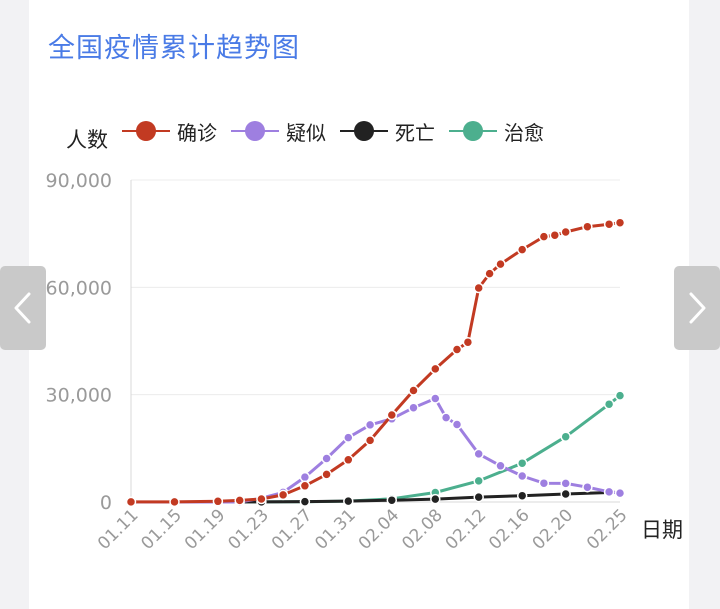  What do you see at coordinates (524, 132) in the screenshot?
I see `legend-label-recovered: 治愈` at bounding box center [524, 132].